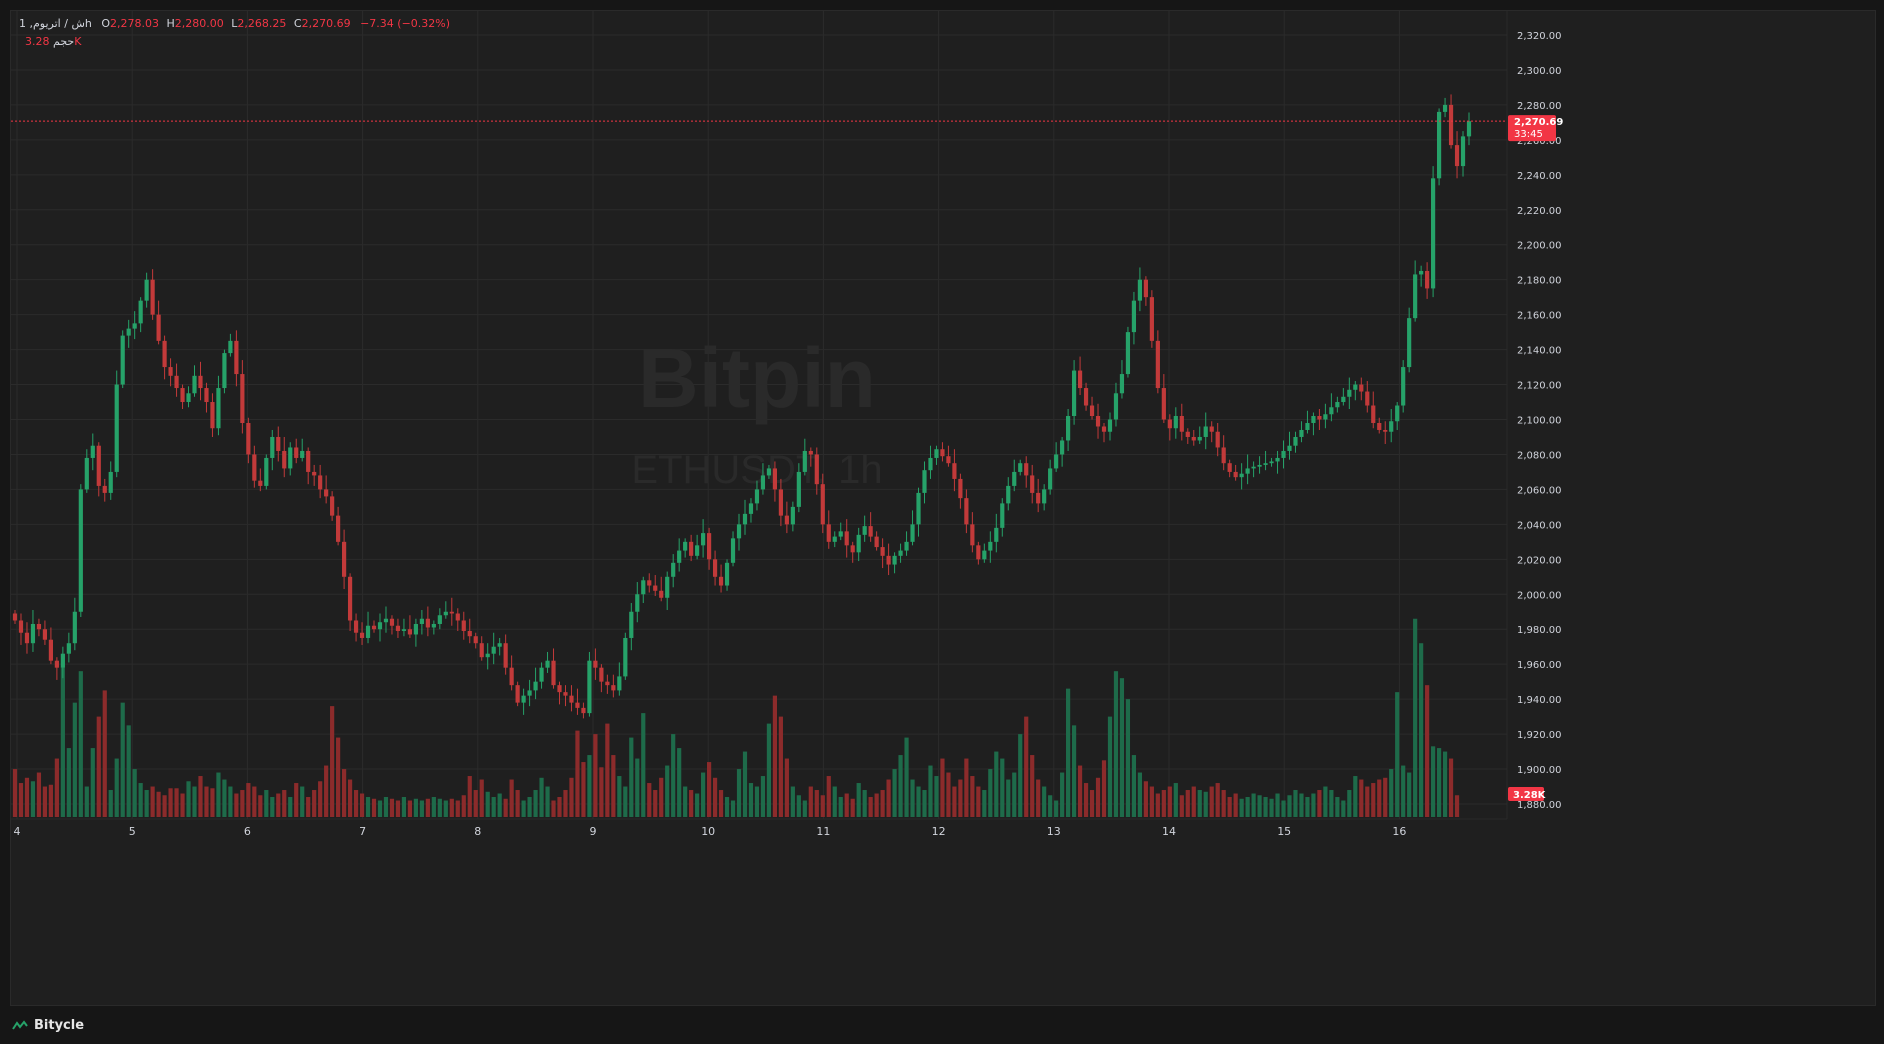 The height and width of the screenshot is (1044, 1884). What do you see at coordinates (64, 41) in the screenshot?
I see `volume-label: حجم` at bounding box center [64, 41].